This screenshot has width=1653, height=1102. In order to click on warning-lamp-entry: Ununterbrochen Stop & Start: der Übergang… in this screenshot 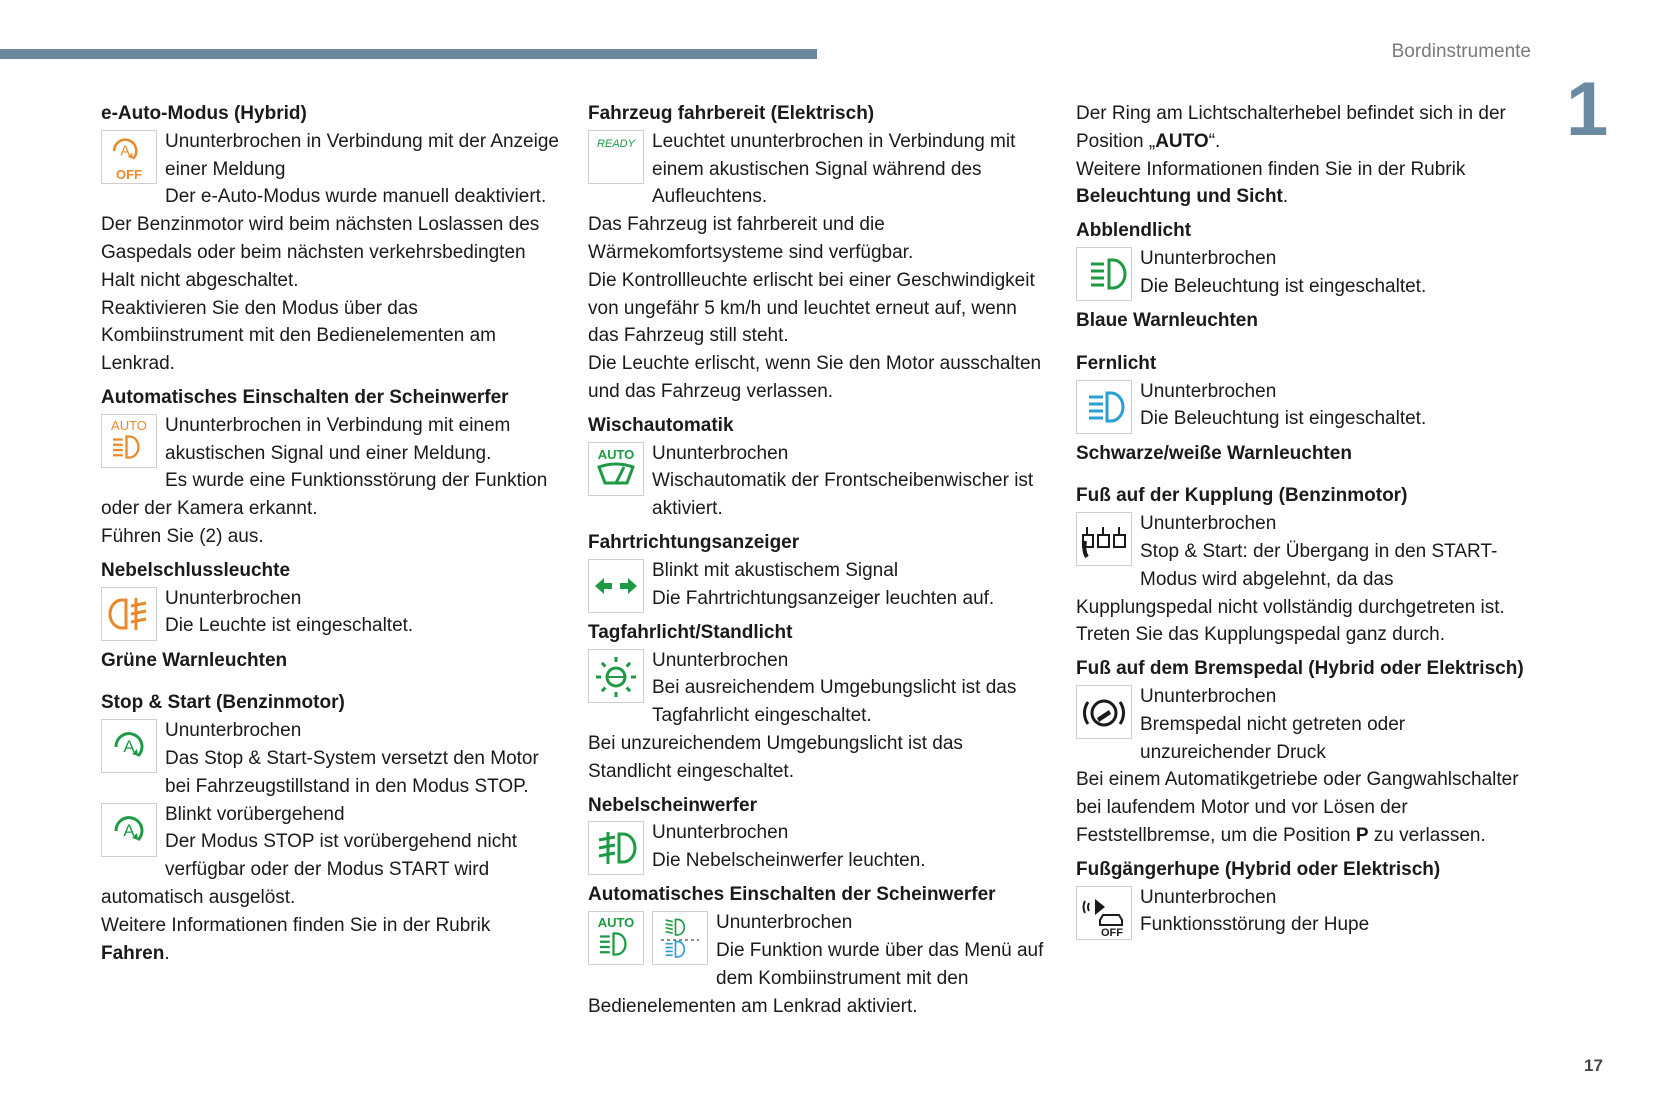, I will do `click(1305, 579)`.